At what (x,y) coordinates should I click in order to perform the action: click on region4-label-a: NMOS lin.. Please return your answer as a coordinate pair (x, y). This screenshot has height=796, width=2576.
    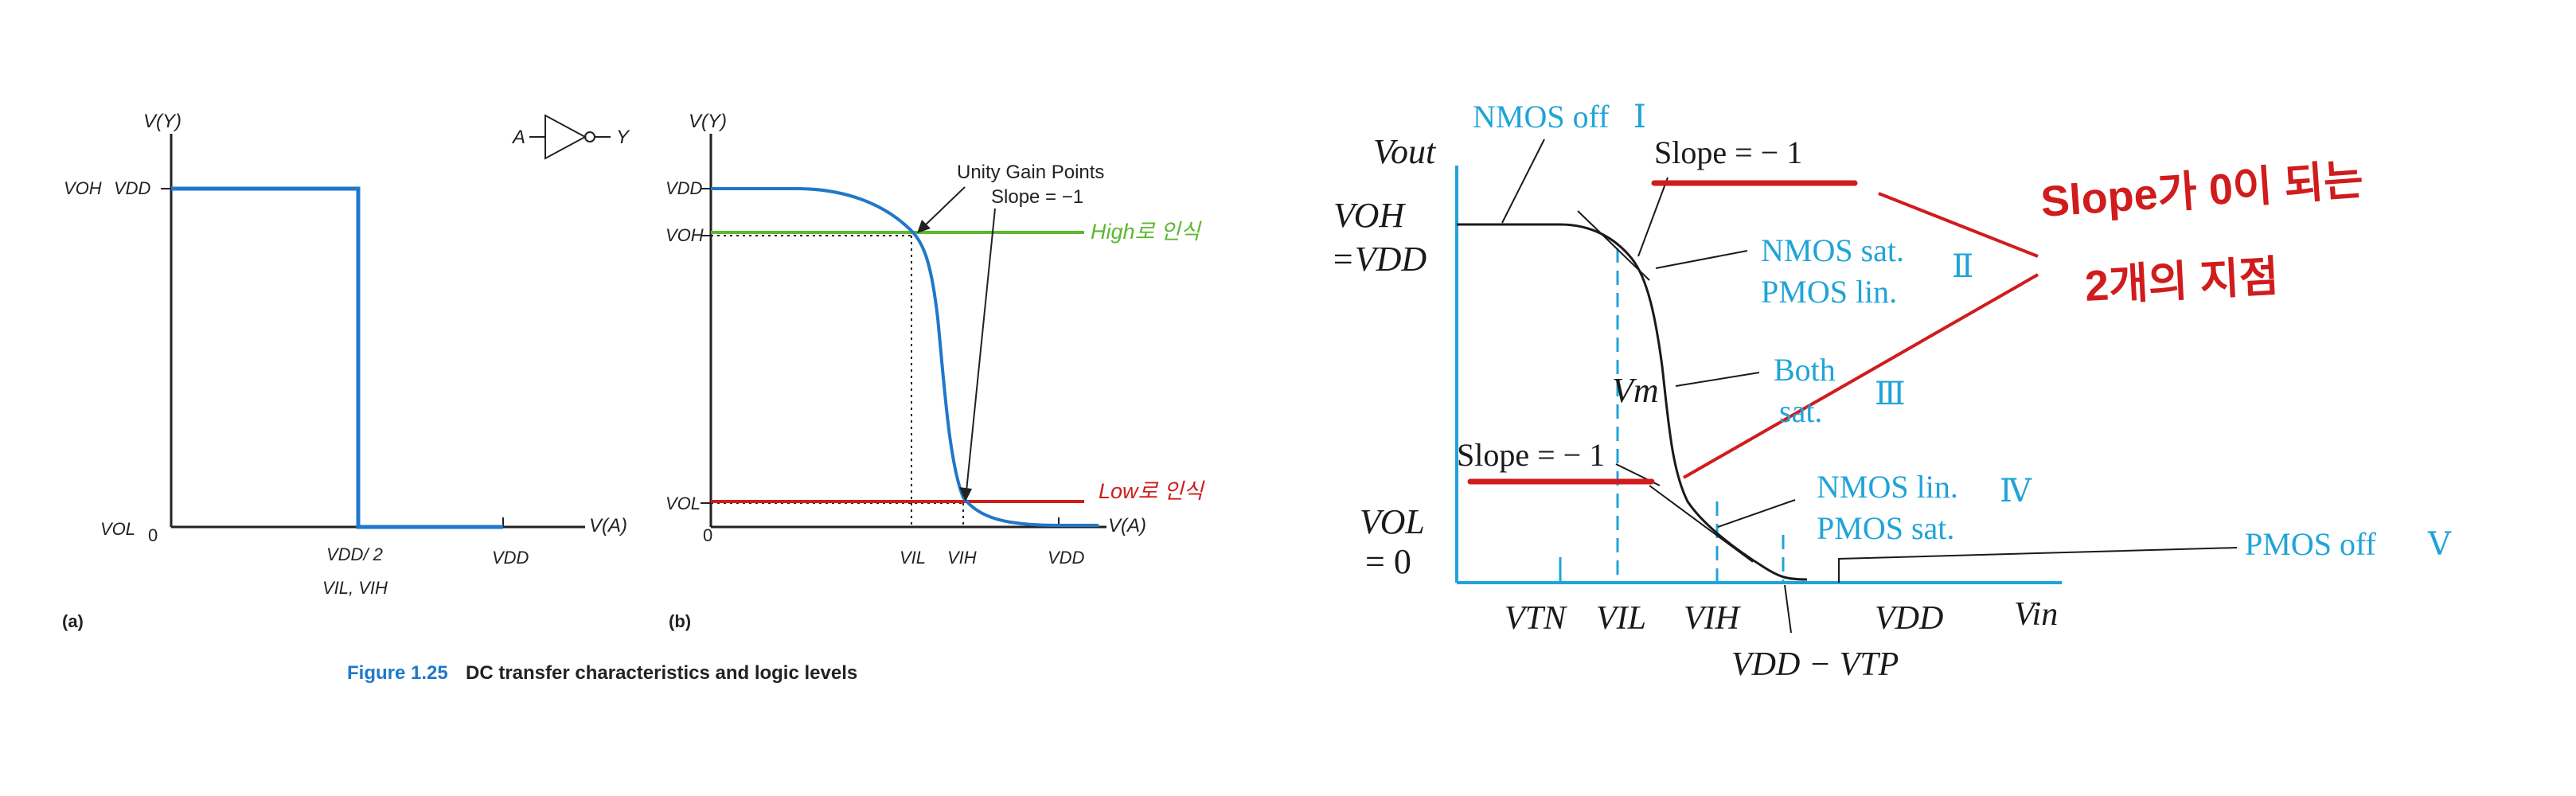
    Looking at the image, I should click on (1887, 487).